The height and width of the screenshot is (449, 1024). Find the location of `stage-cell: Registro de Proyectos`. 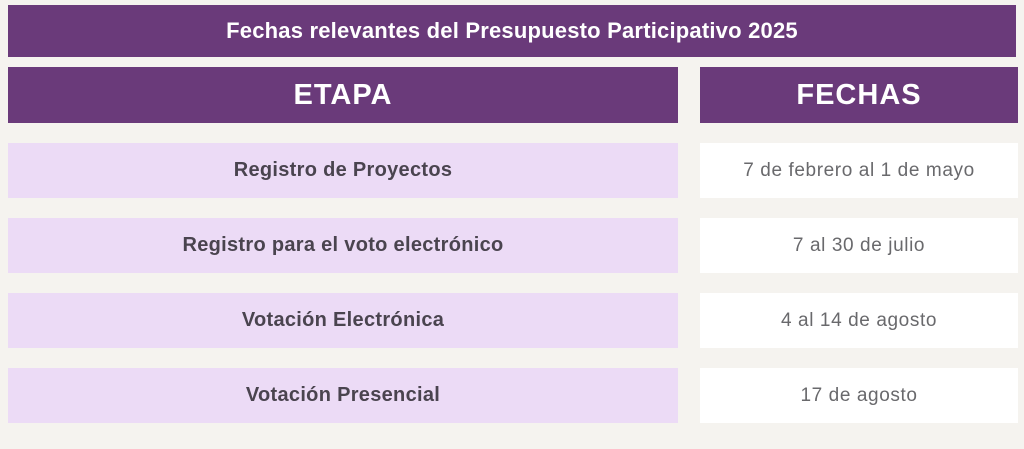

stage-cell: Registro de Proyectos is located at coordinates (343, 170).